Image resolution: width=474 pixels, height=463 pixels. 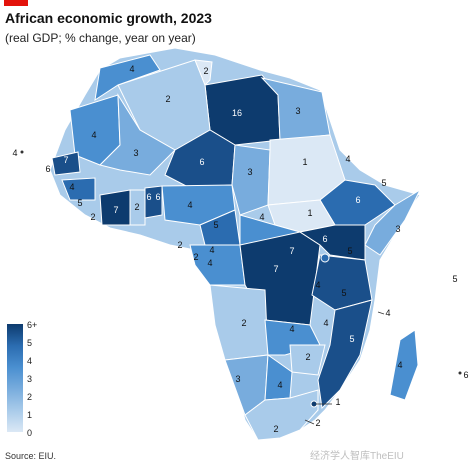 What do you see at coordinates (30, 361) in the screenshot?
I see `legend-label-4: 4` at bounding box center [30, 361].